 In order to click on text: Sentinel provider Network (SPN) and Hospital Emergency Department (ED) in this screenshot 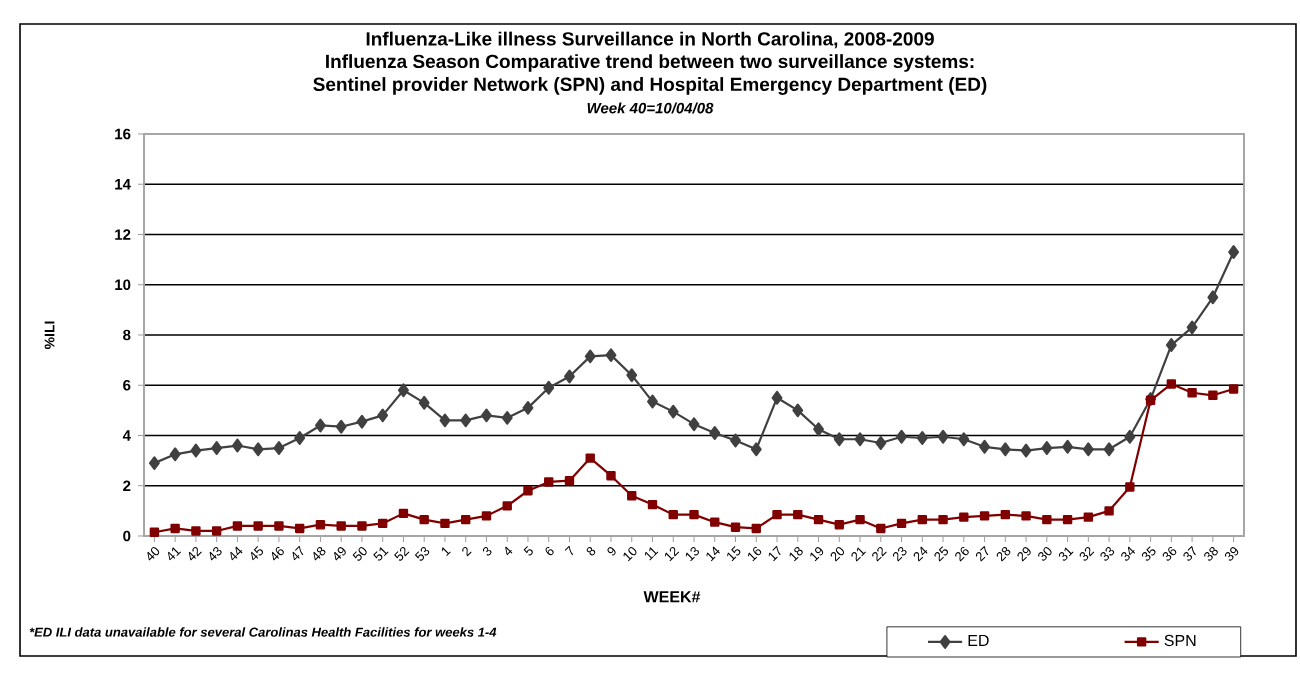, I will do `click(650, 86)`.